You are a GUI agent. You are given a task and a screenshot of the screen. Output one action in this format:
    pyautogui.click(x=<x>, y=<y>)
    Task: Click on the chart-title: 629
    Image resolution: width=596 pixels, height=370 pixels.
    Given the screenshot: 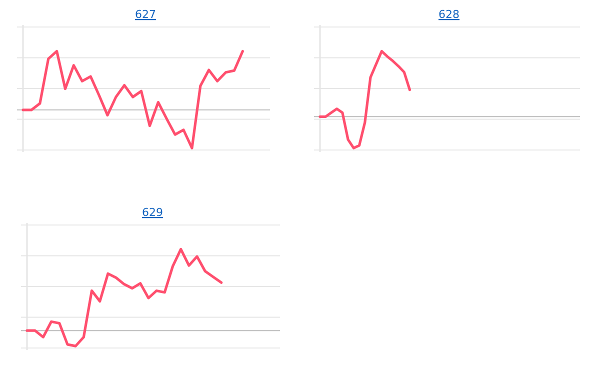 What is the action you would take?
    pyautogui.click(x=152, y=212)
    